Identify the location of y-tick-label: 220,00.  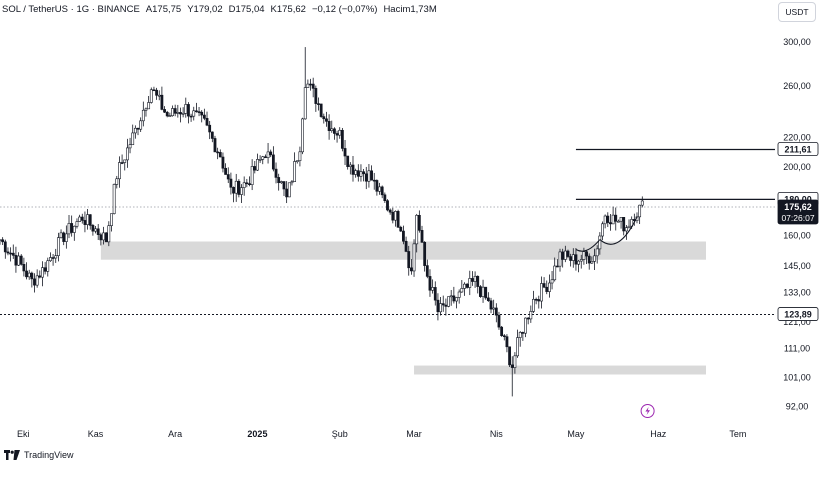
(797, 138).